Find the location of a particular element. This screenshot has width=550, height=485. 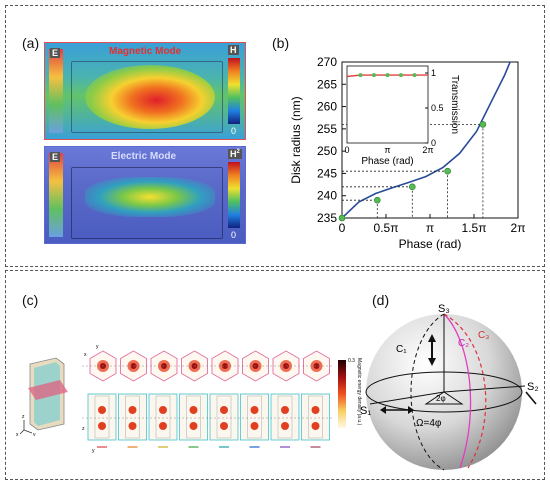

y-tick-label: 245 is located at coordinates (327, 173).